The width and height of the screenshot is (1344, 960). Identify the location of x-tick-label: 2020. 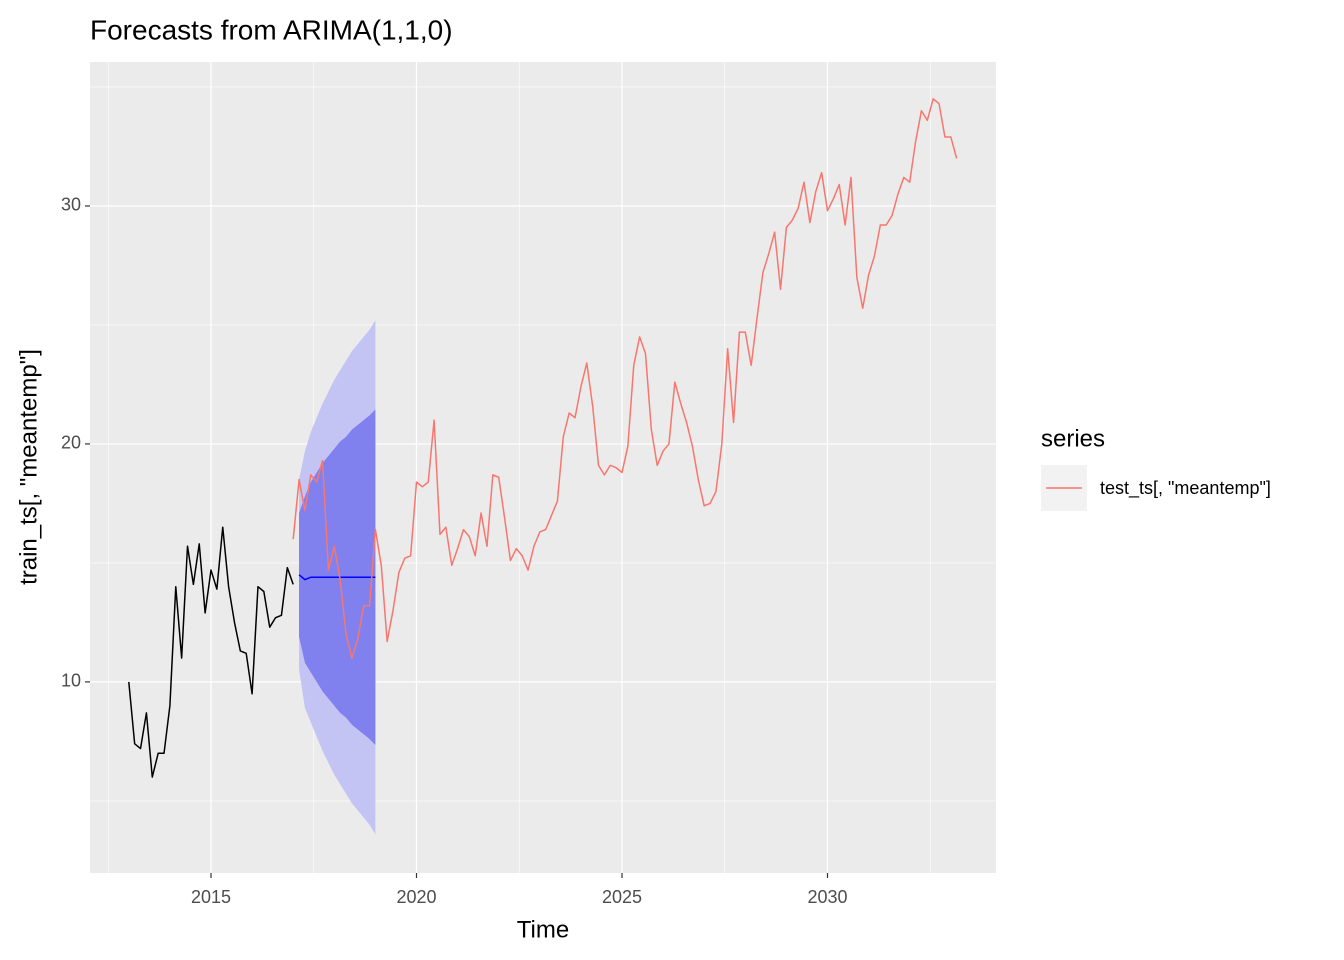
(416, 897).